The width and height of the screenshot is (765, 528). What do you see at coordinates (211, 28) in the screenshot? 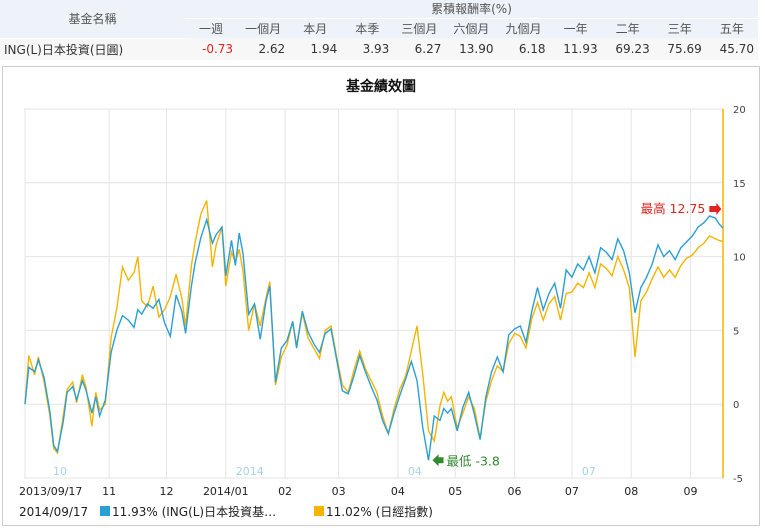
I see `period-header: 一週` at bounding box center [211, 28].